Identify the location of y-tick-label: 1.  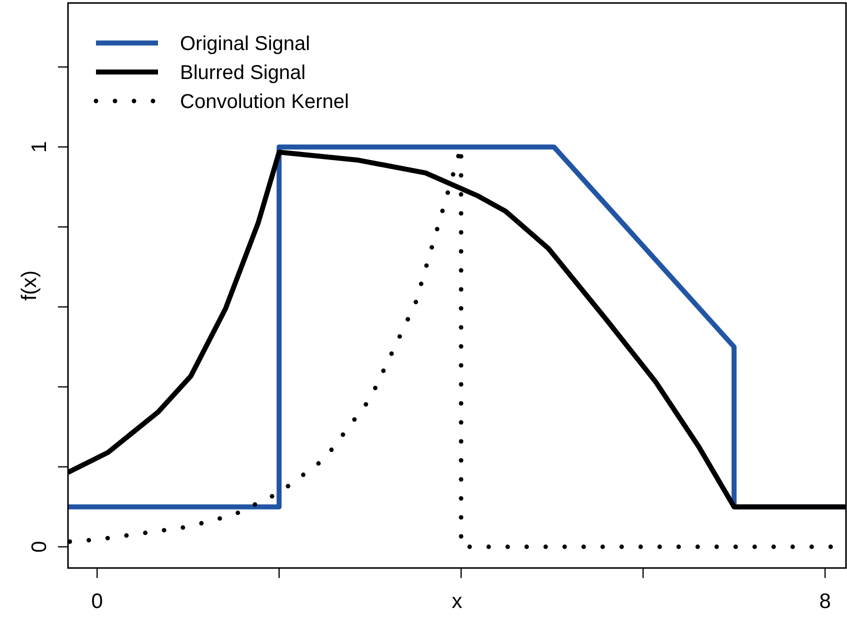
(39, 147).